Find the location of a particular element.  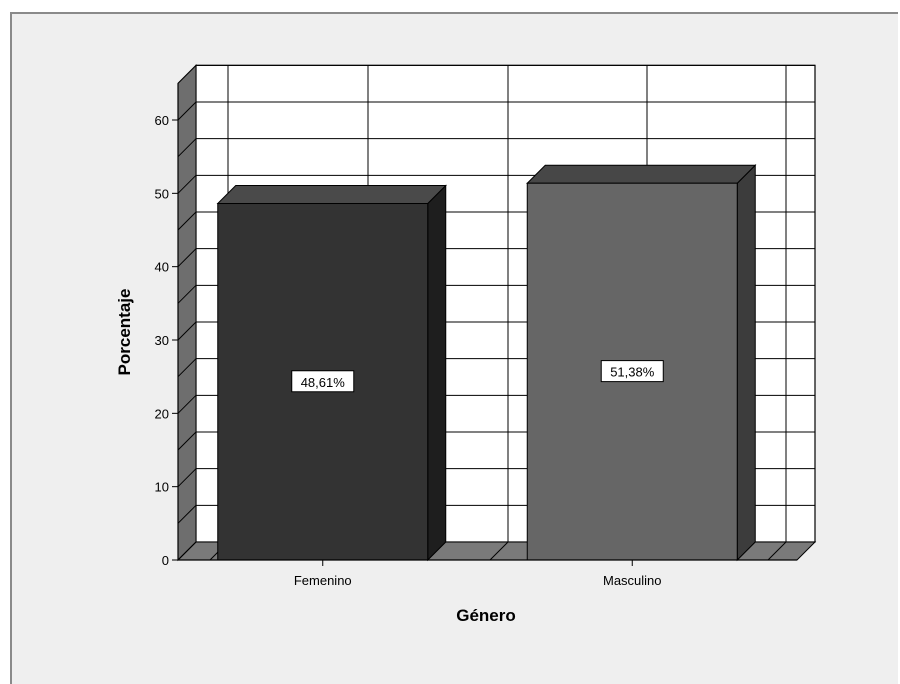

y-axis-title: Porcentaje is located at coordinates (124, 332).